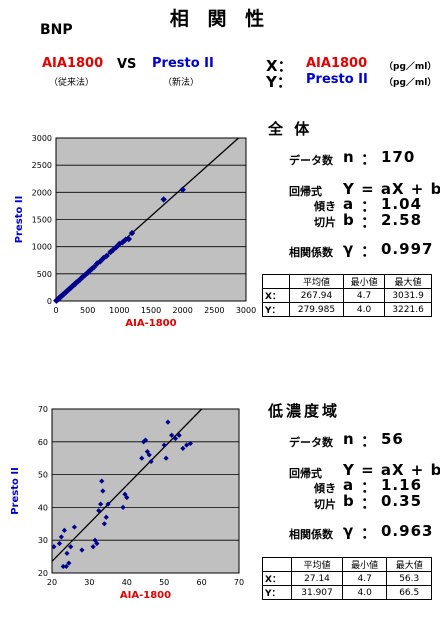 This screenshot has height=629, width=440. I want to click on y-axis-method: Presto II, so click(337, 79).